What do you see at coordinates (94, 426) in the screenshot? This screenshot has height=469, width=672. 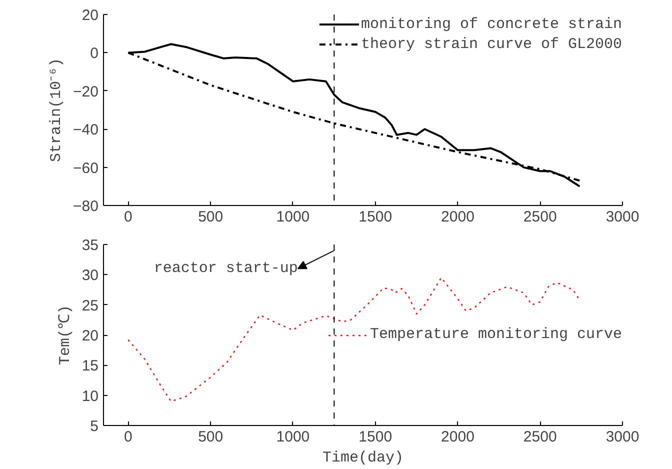 I see `y-tick-label: 5` at bounding box center [94, 426].